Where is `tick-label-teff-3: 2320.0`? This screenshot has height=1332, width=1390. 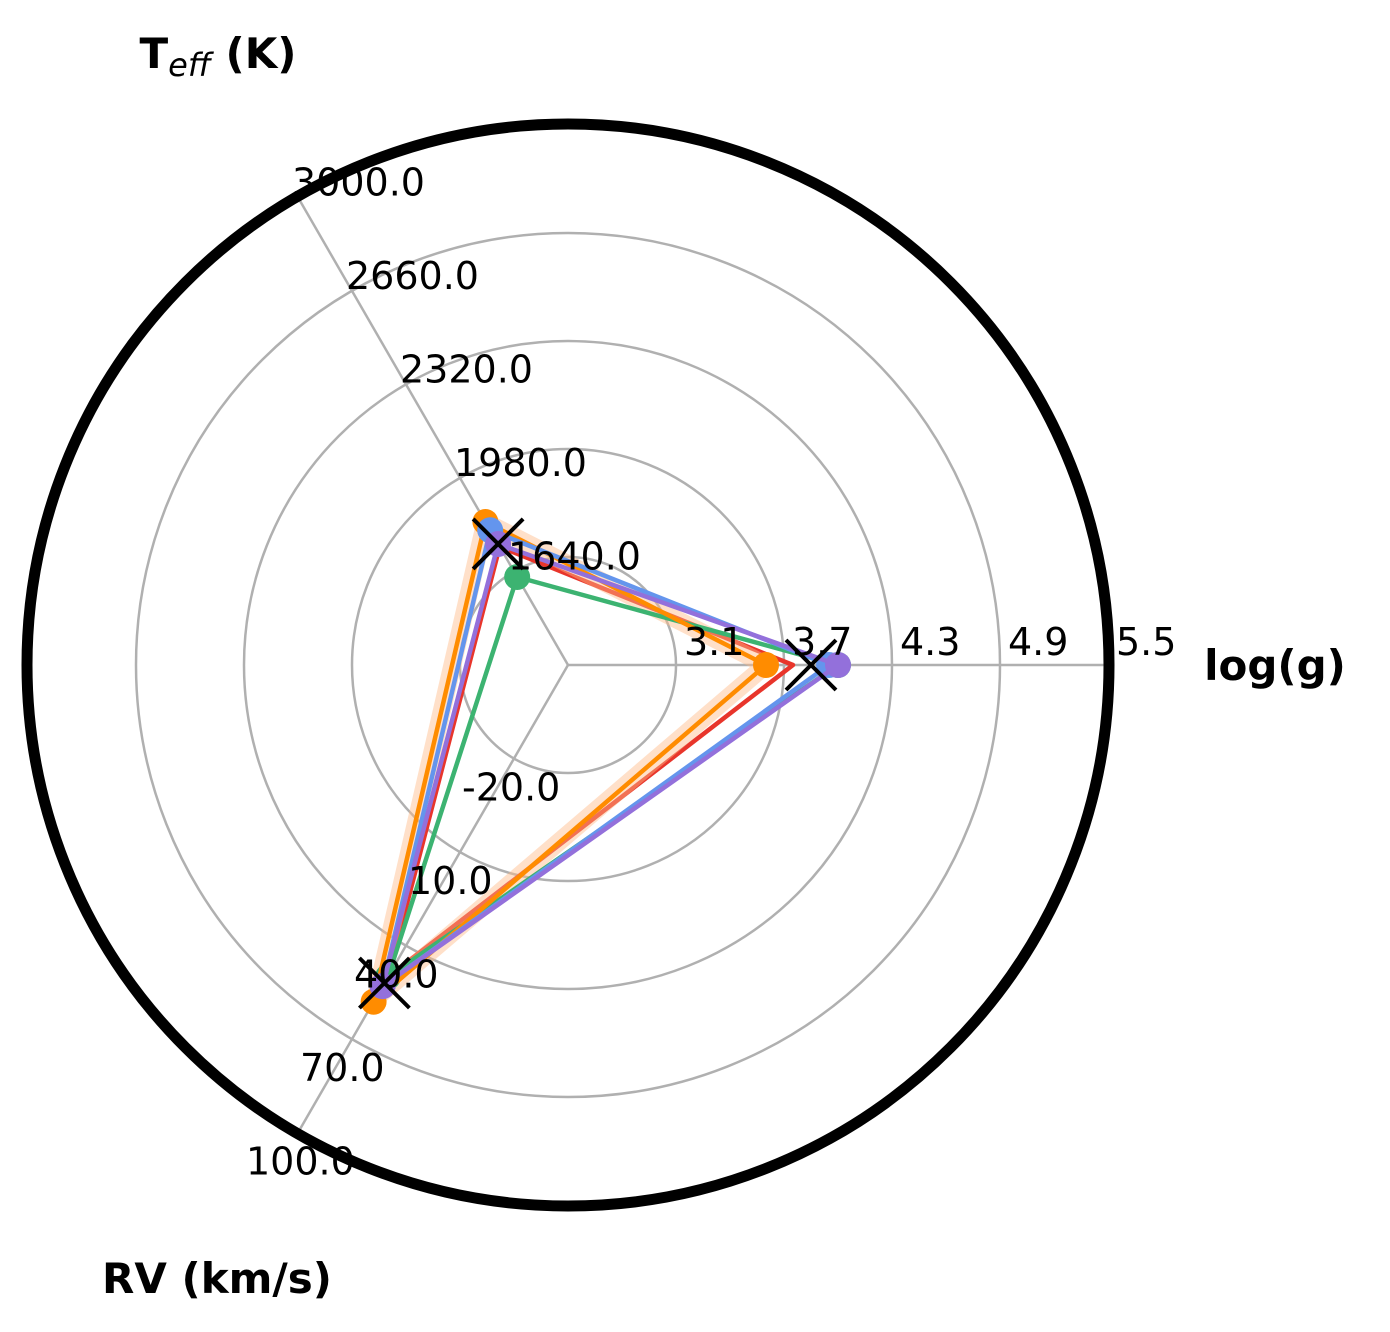 tick-label-teff-3: 2320.0 is located at coordinates (466, 369).